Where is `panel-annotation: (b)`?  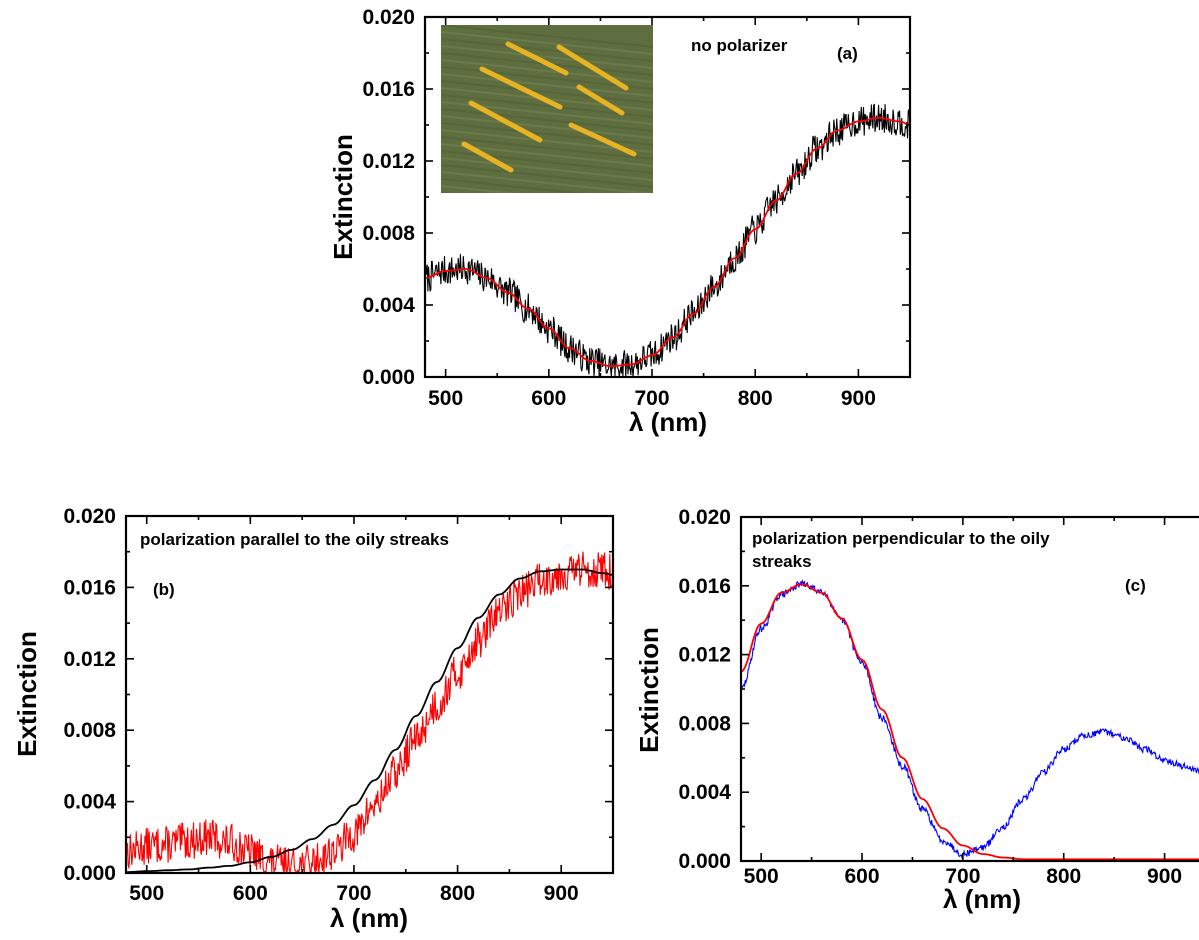 panel-annotation: (b) is located at coordinates (164, 589).